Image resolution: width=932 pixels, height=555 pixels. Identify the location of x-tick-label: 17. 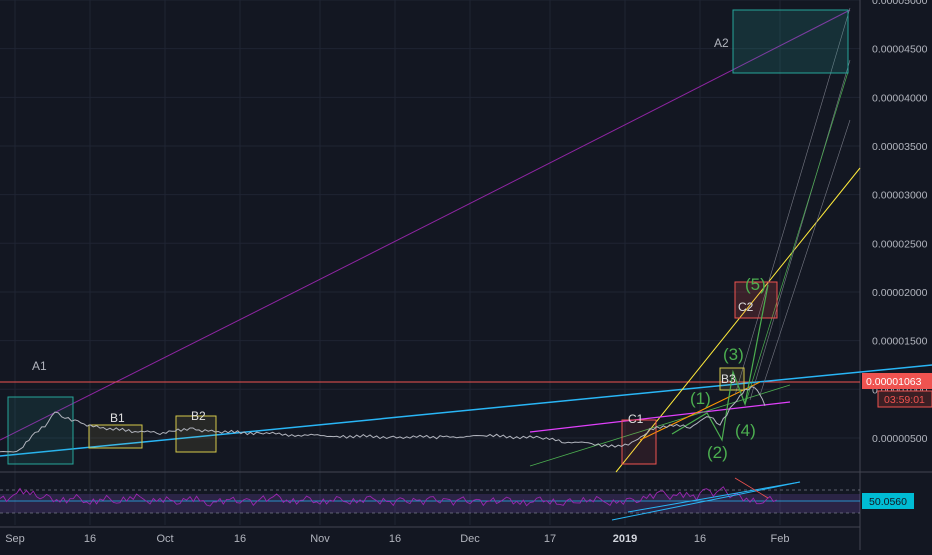
(550, 539).